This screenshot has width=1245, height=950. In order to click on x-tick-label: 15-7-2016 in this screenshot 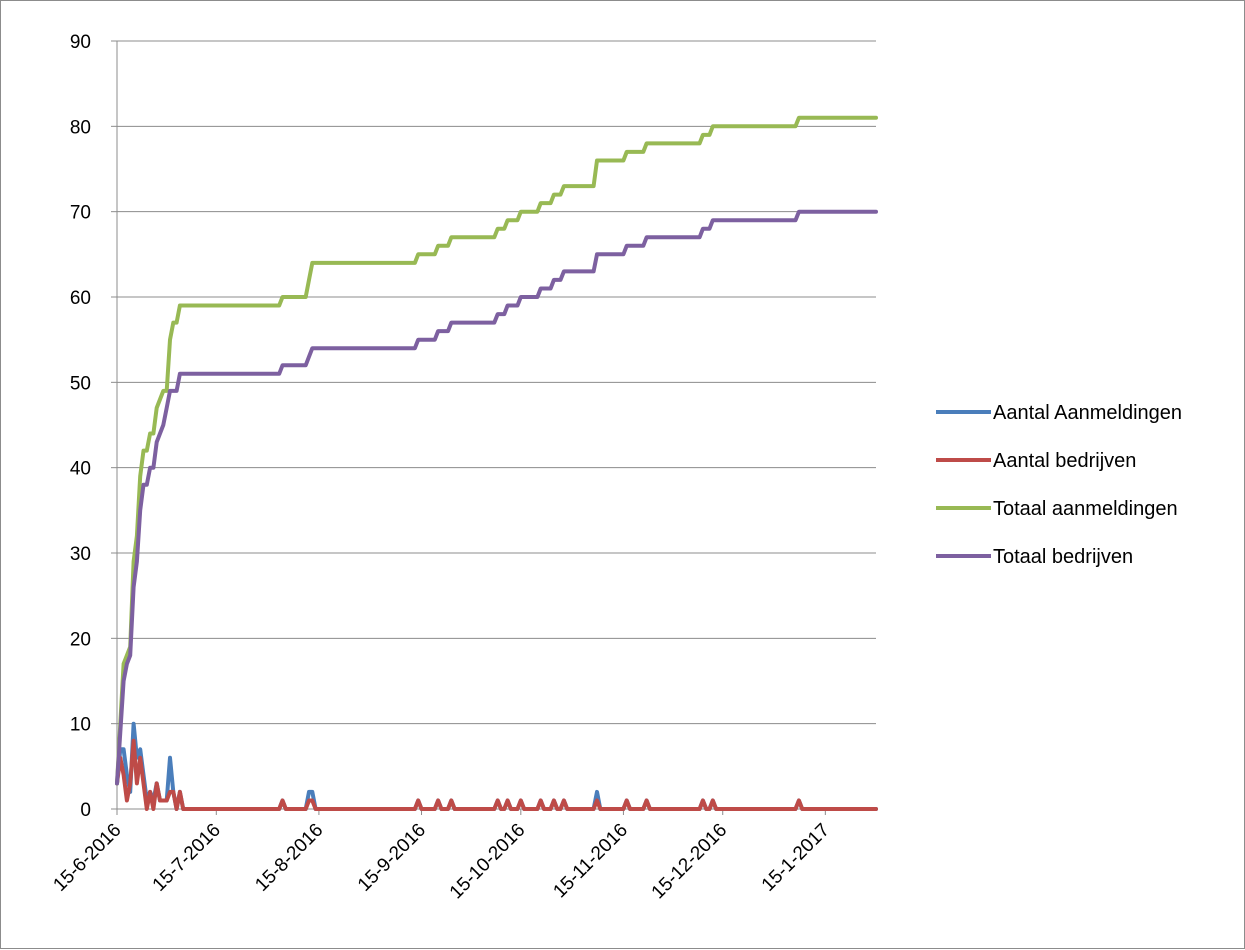, I will do `click(187, 858)`.